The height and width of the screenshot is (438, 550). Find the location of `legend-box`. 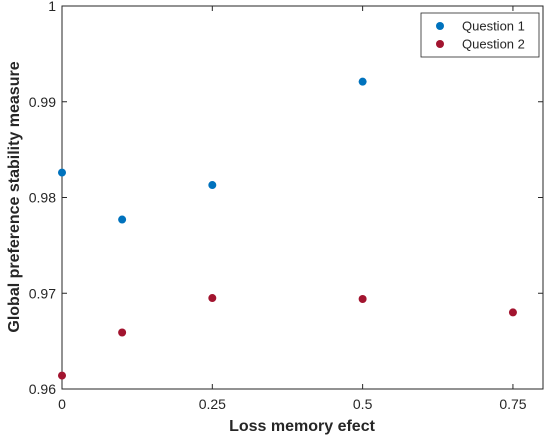

legend-box is located at coordinates (480, 35).